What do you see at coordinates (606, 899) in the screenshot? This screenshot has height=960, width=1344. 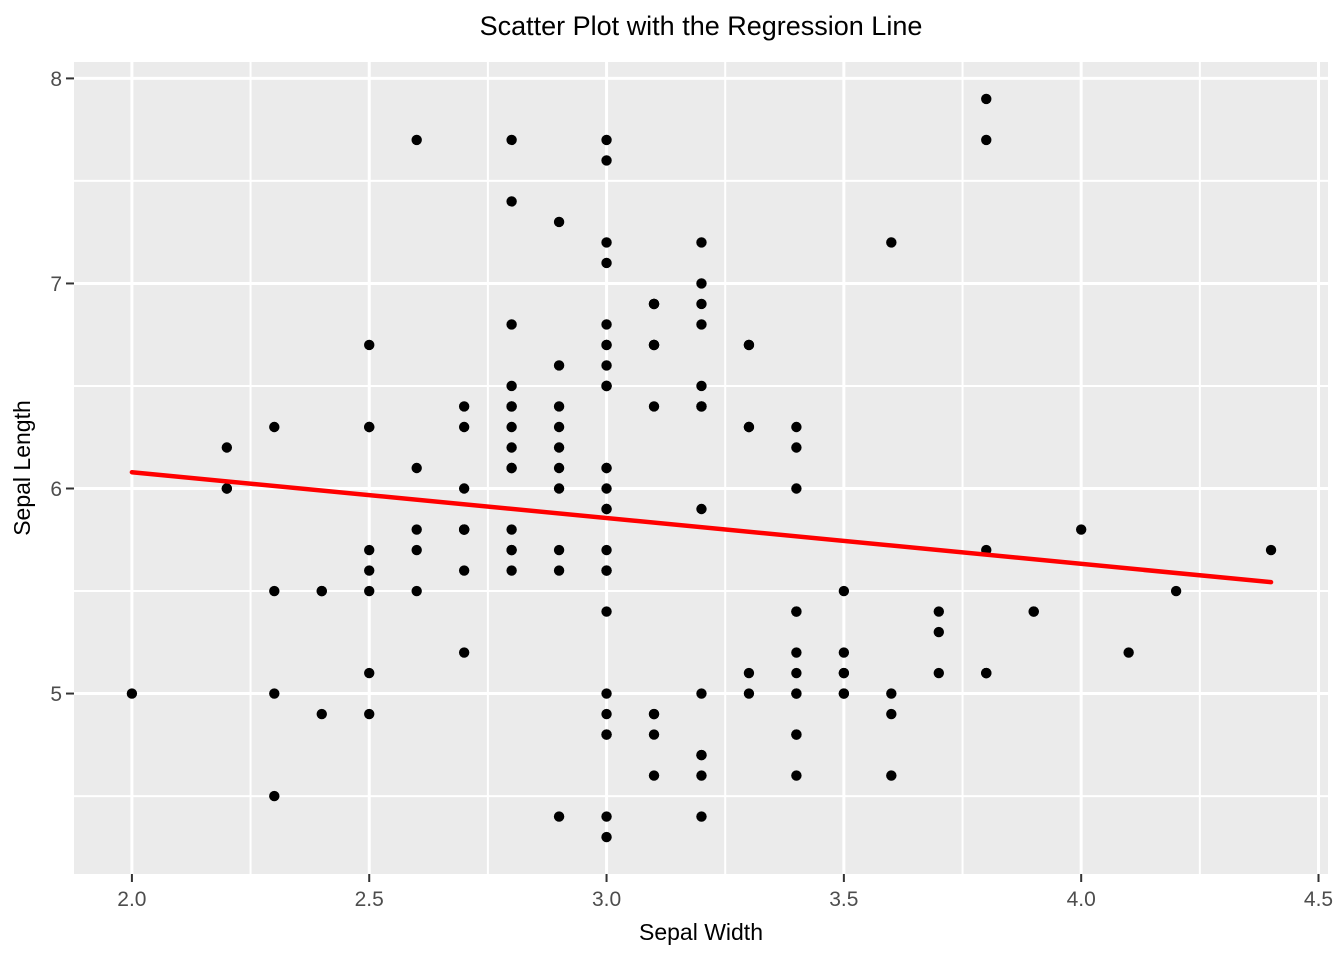 I see `x-tick-label: 3.0` at bounding box center [606, 899].